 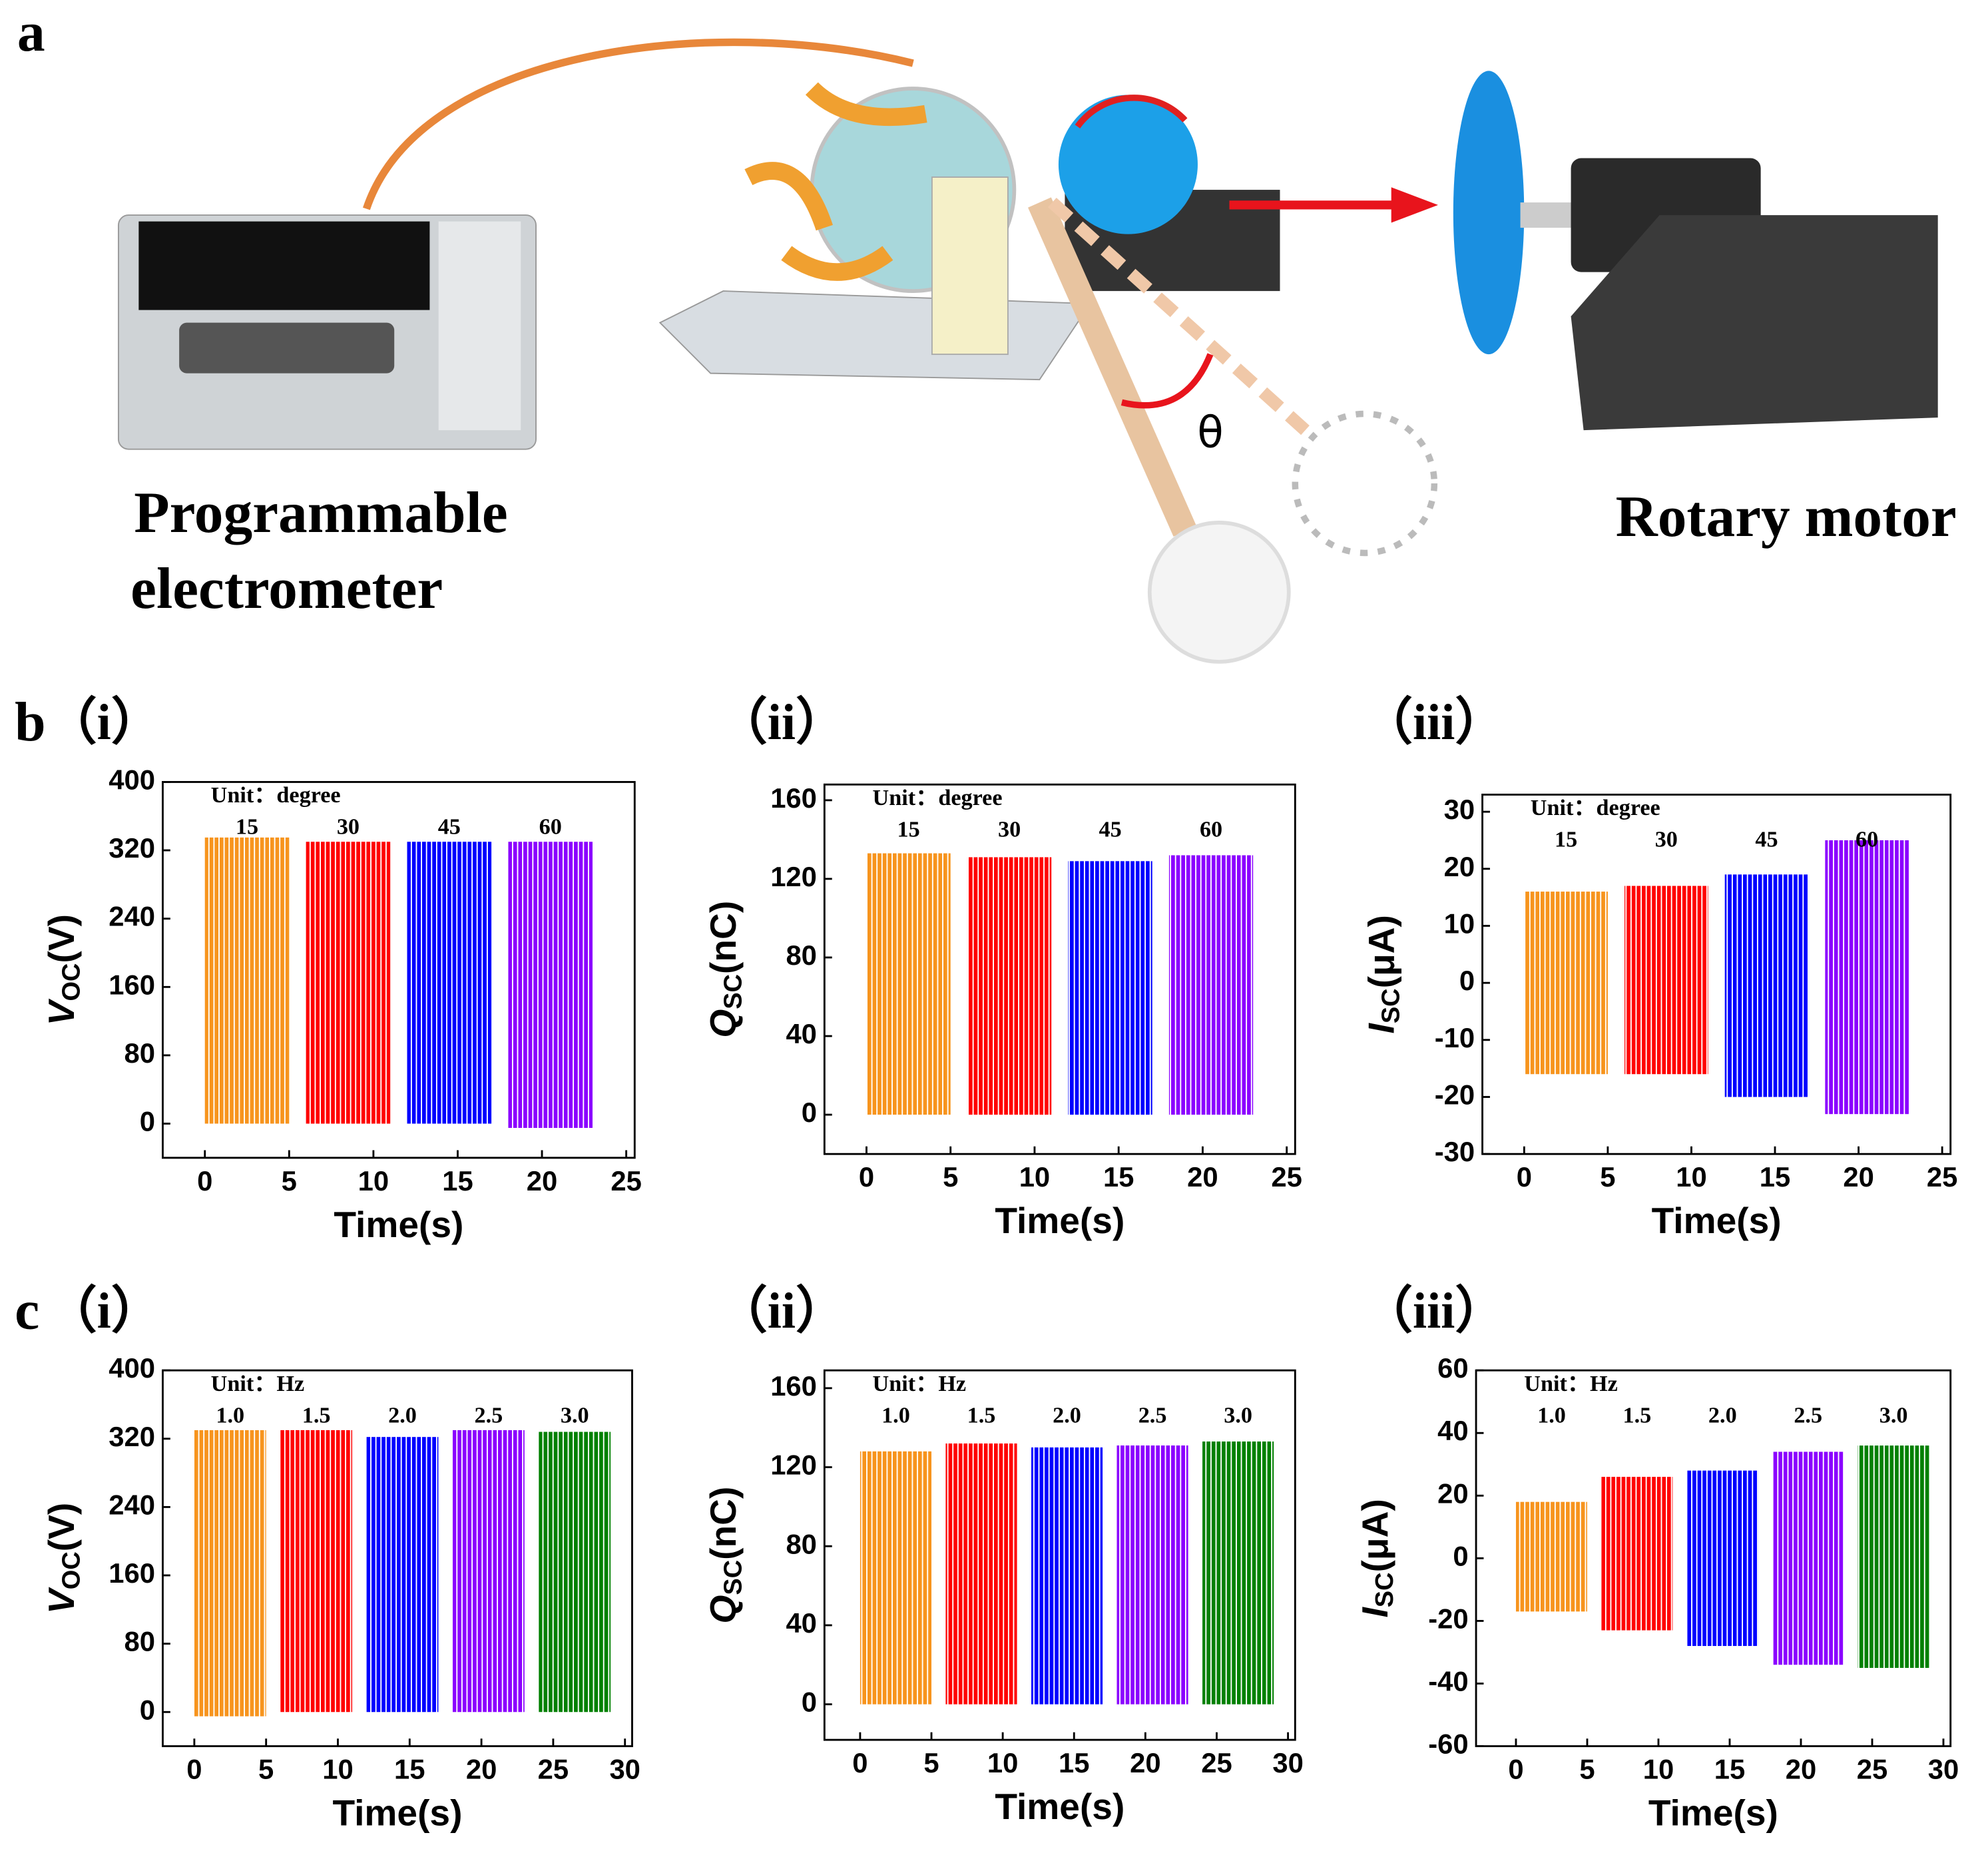 What do you see at coordinates (781, 1311) in the screenshot?
I see `panel-label: （ii）` at bounding box center [781, 1311].